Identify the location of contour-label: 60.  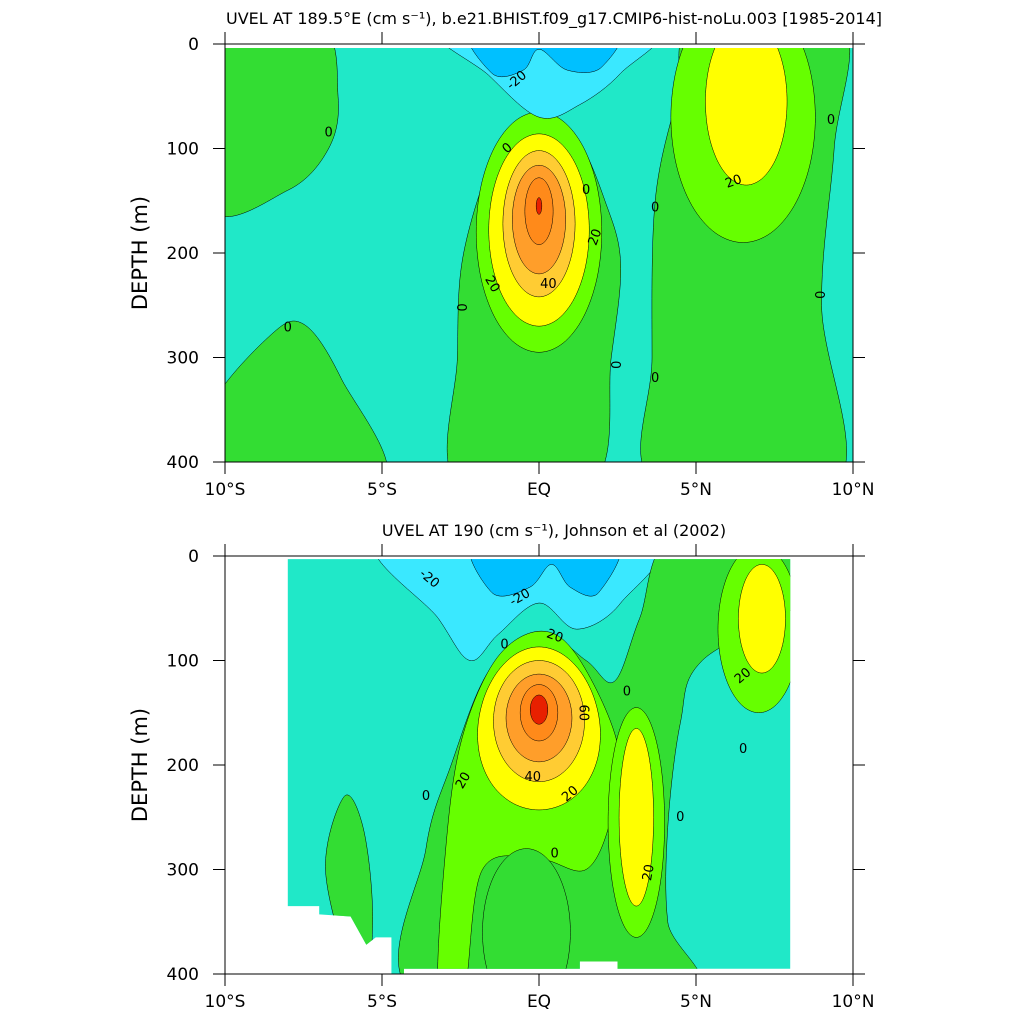
(582, 712).